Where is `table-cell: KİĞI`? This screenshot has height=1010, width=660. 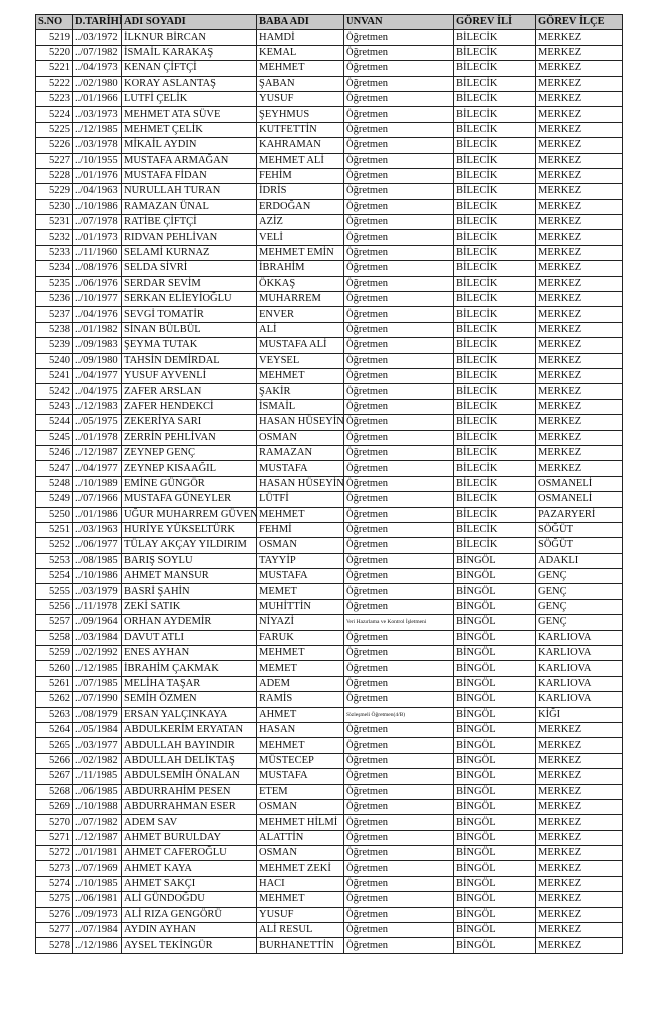 table-cell: KİĞI is located at coordinates (579, 714).